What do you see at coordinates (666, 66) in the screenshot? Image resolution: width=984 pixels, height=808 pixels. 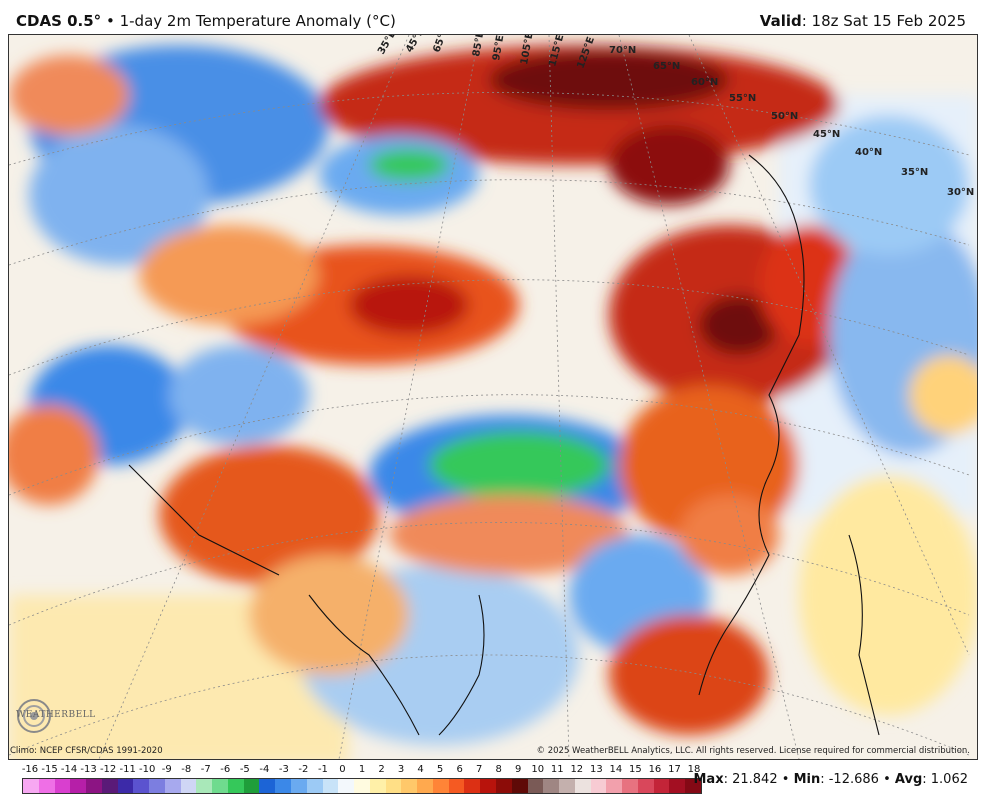 I see `lat-label-65: 65°N` at bounding box center [666, 66].